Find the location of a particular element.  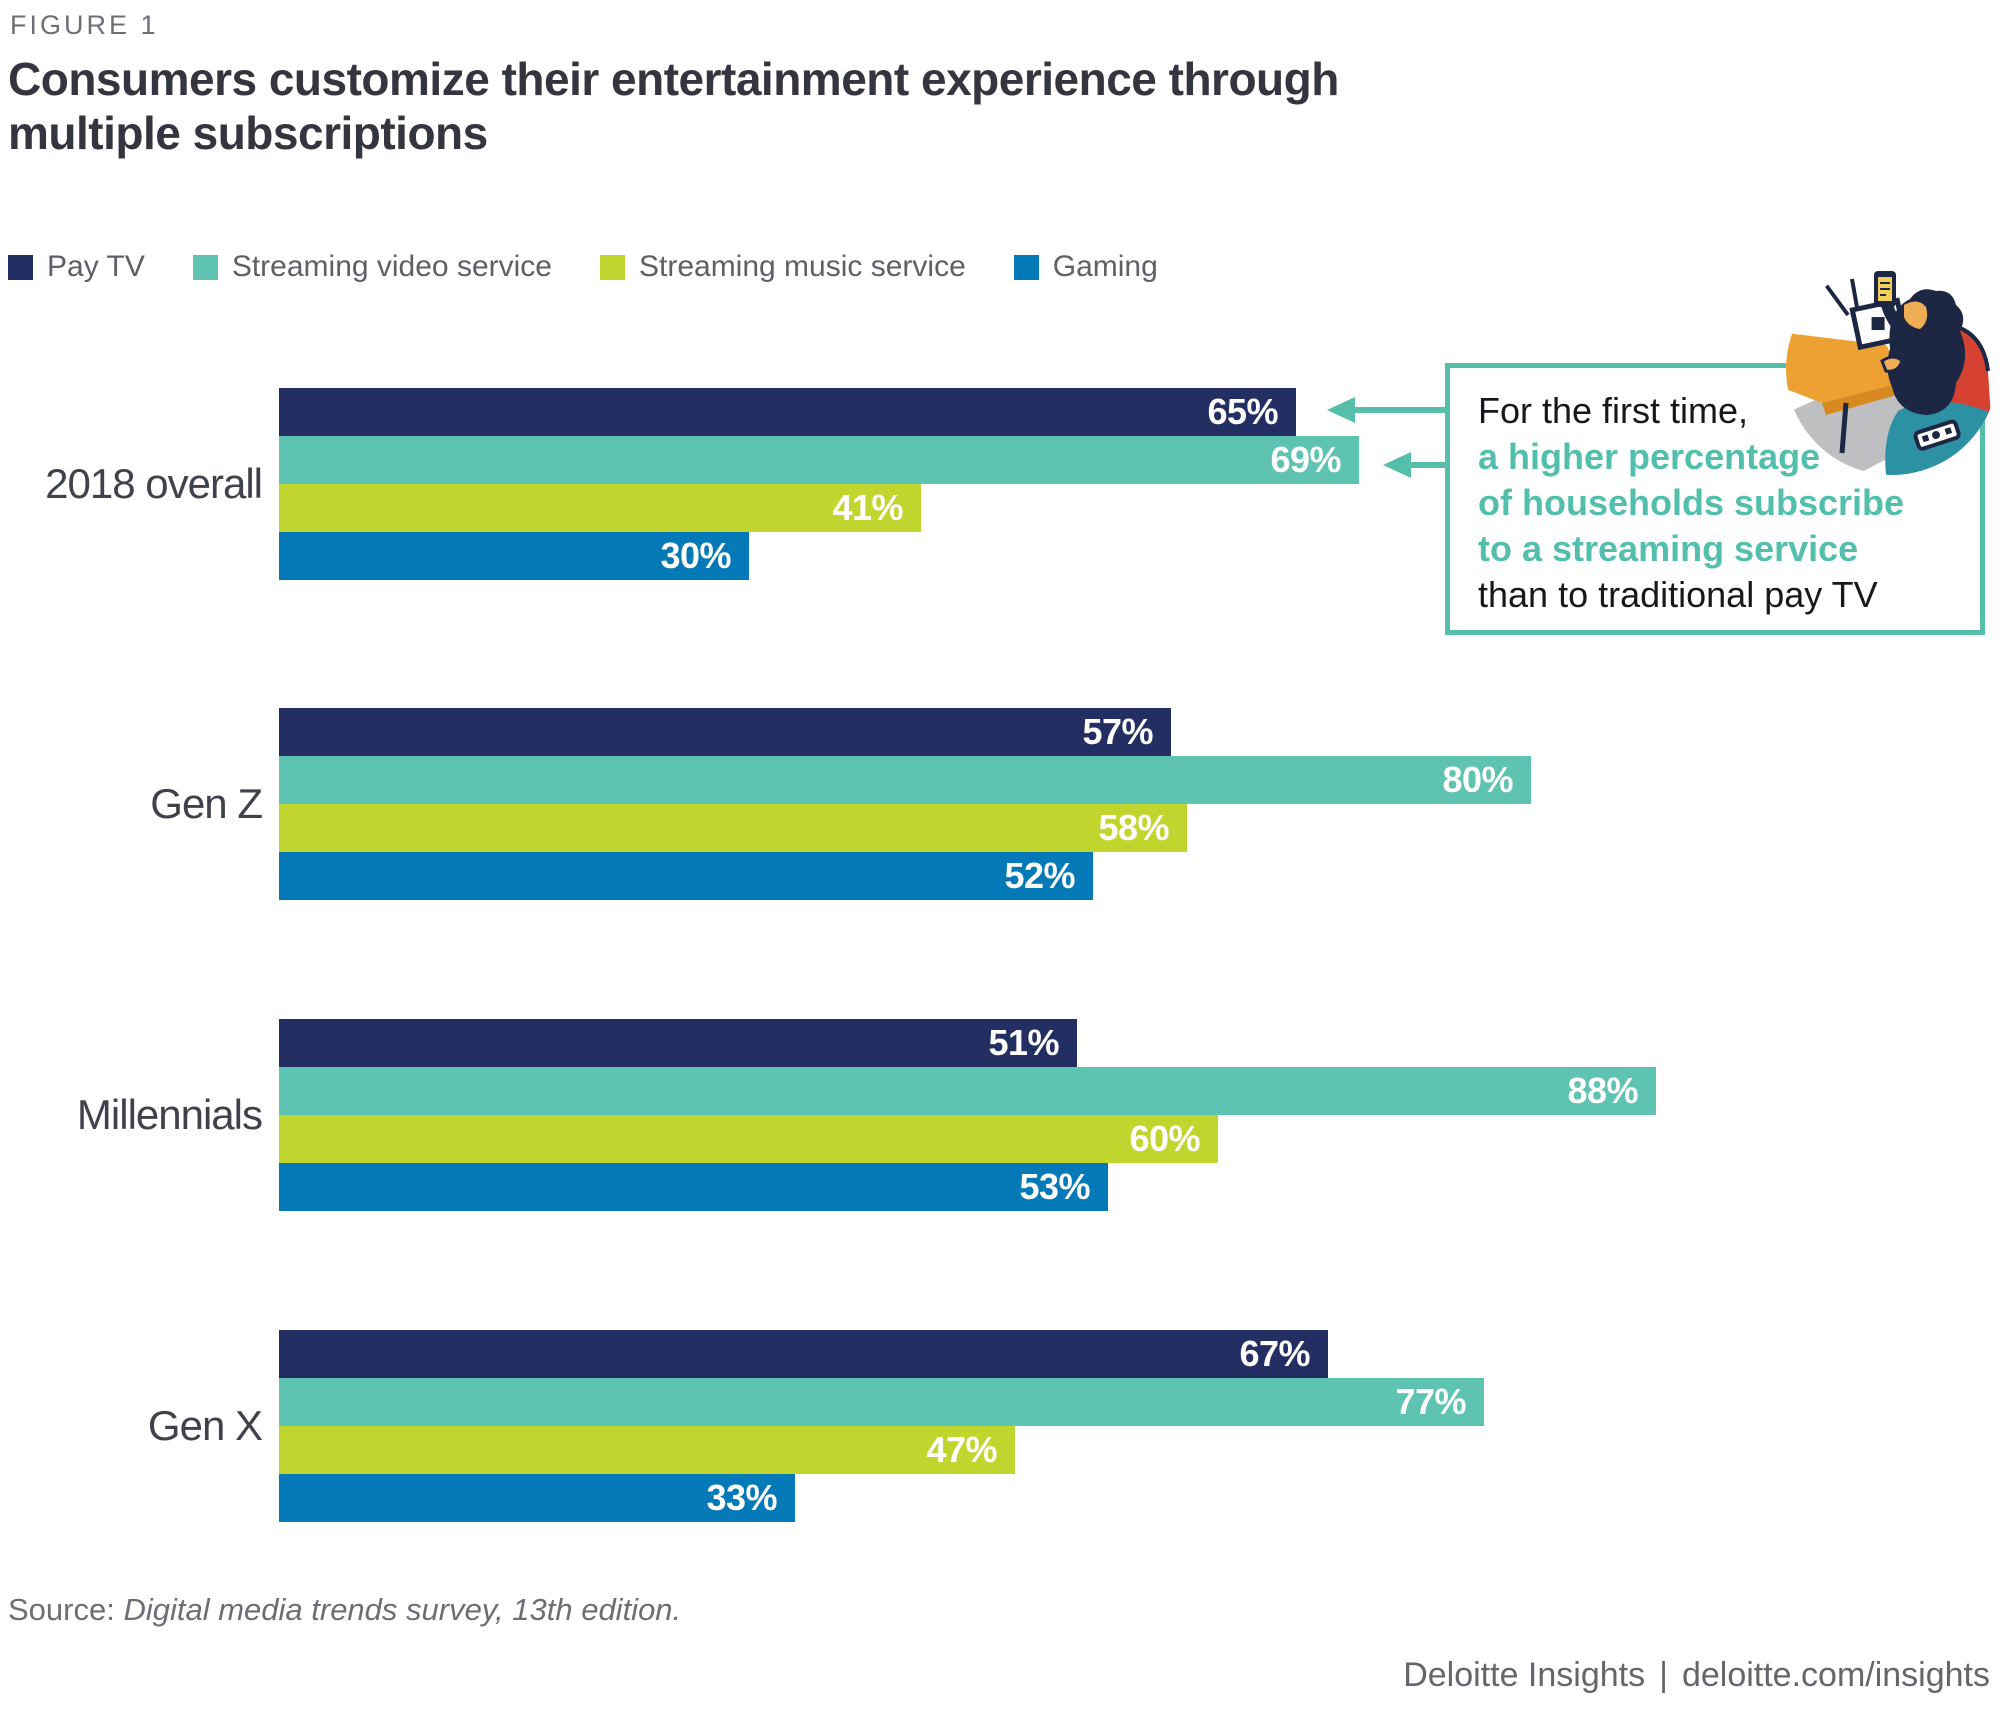

couch-illustration-graphic is located at coordinates (1892, 369).